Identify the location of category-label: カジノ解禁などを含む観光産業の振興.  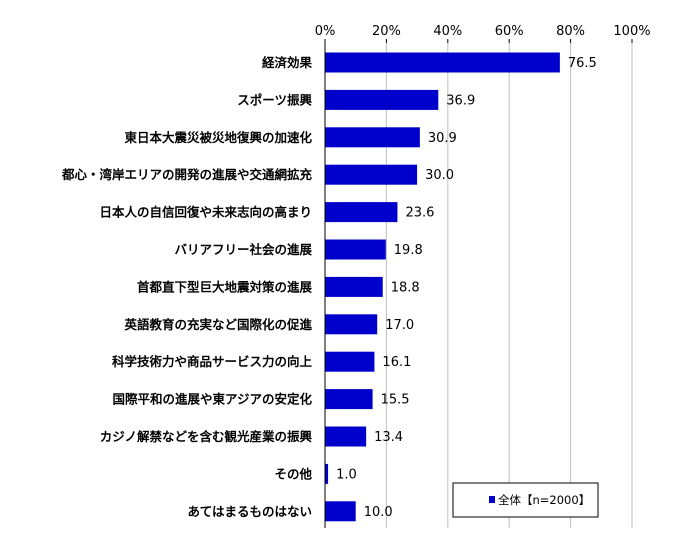
(206, 436).